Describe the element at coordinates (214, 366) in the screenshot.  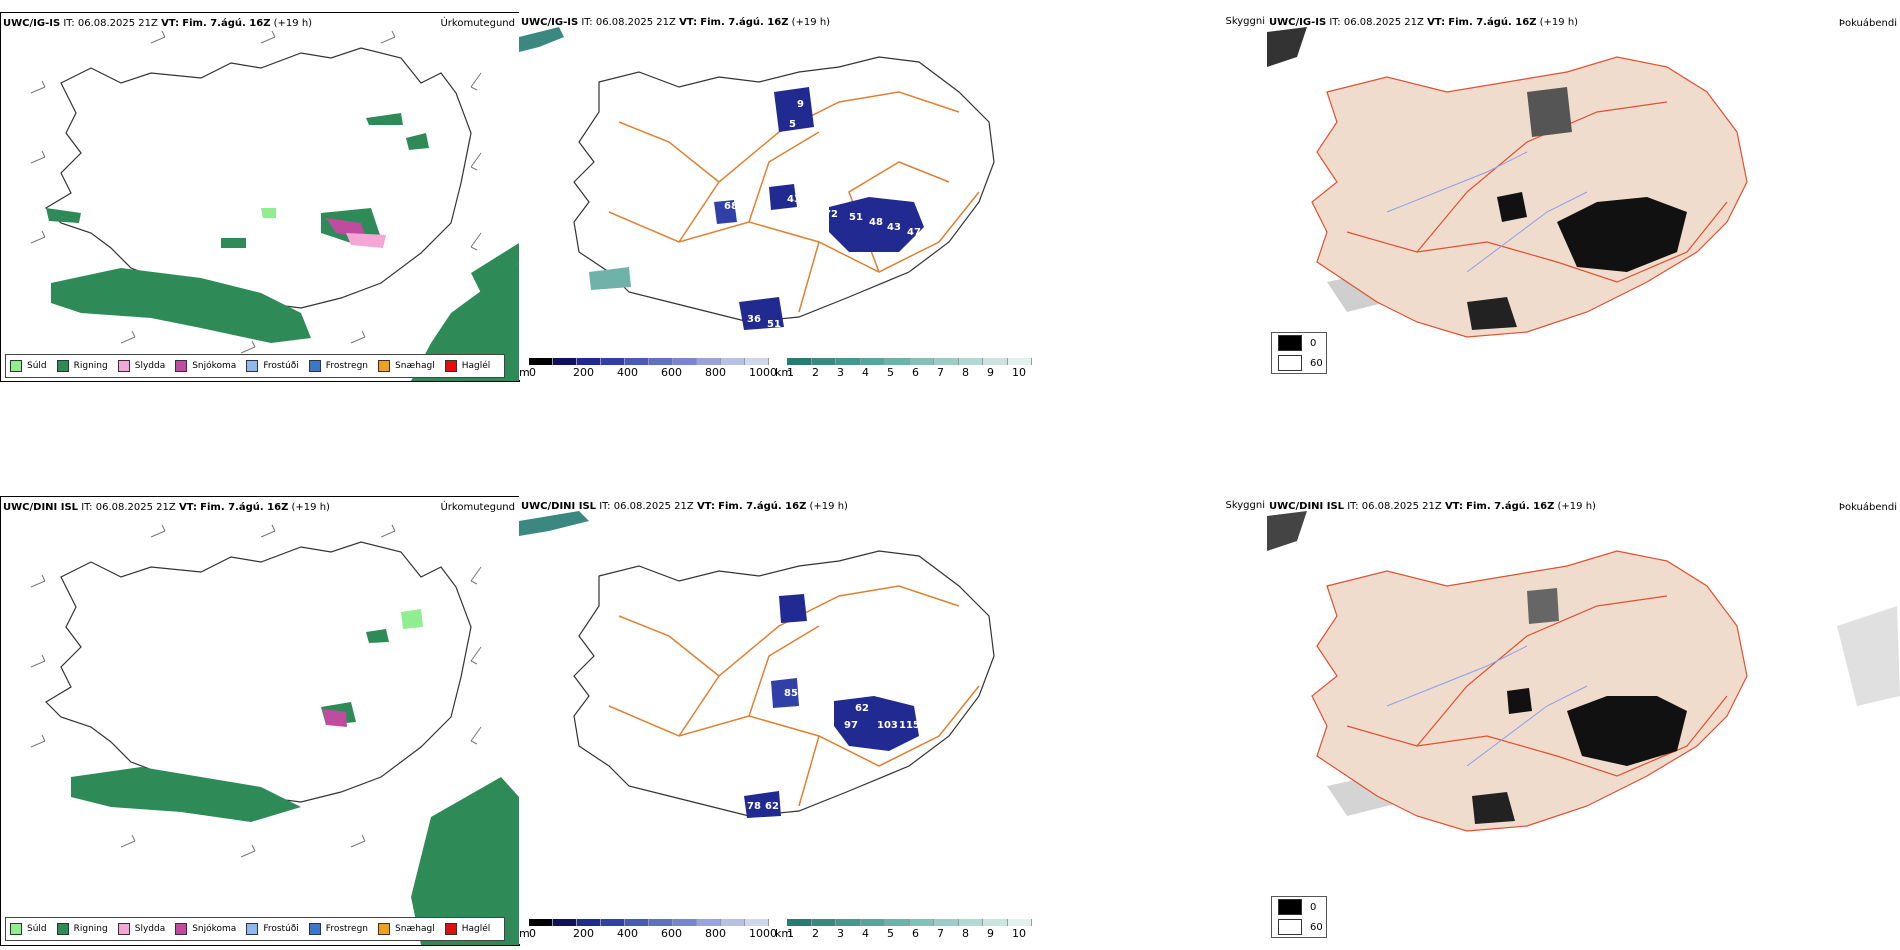
I see `legend-label: Snjókoma` at that location.